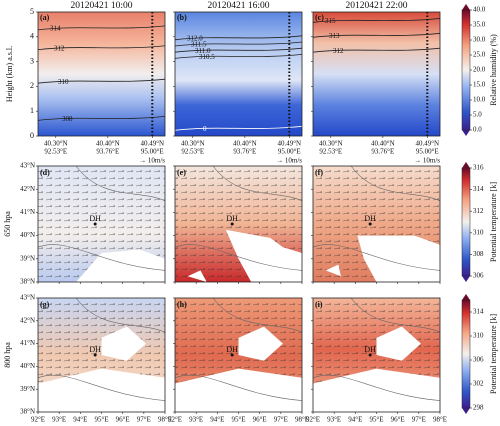 This screenshot has height=426, width=500. Describe the element at coordinates (55, 28) in the screenshot. I see `contour-label: 314` at that location.